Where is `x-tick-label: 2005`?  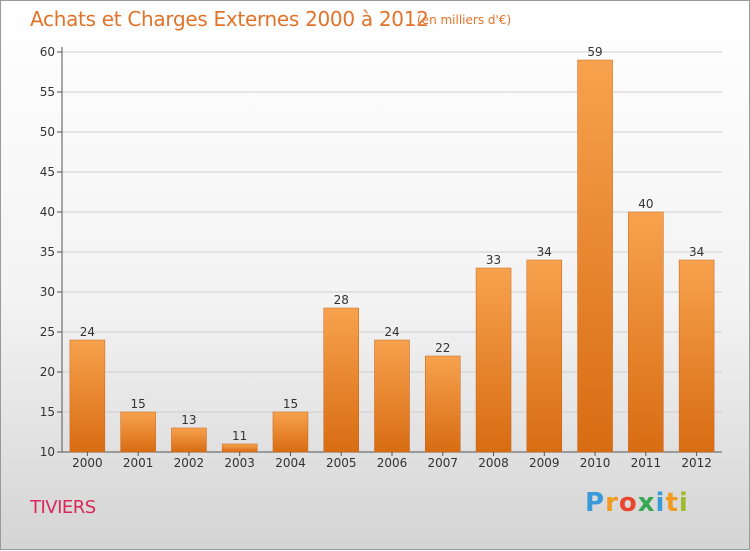 x-tick-label: 2005 is located at coordinates (341, 463).